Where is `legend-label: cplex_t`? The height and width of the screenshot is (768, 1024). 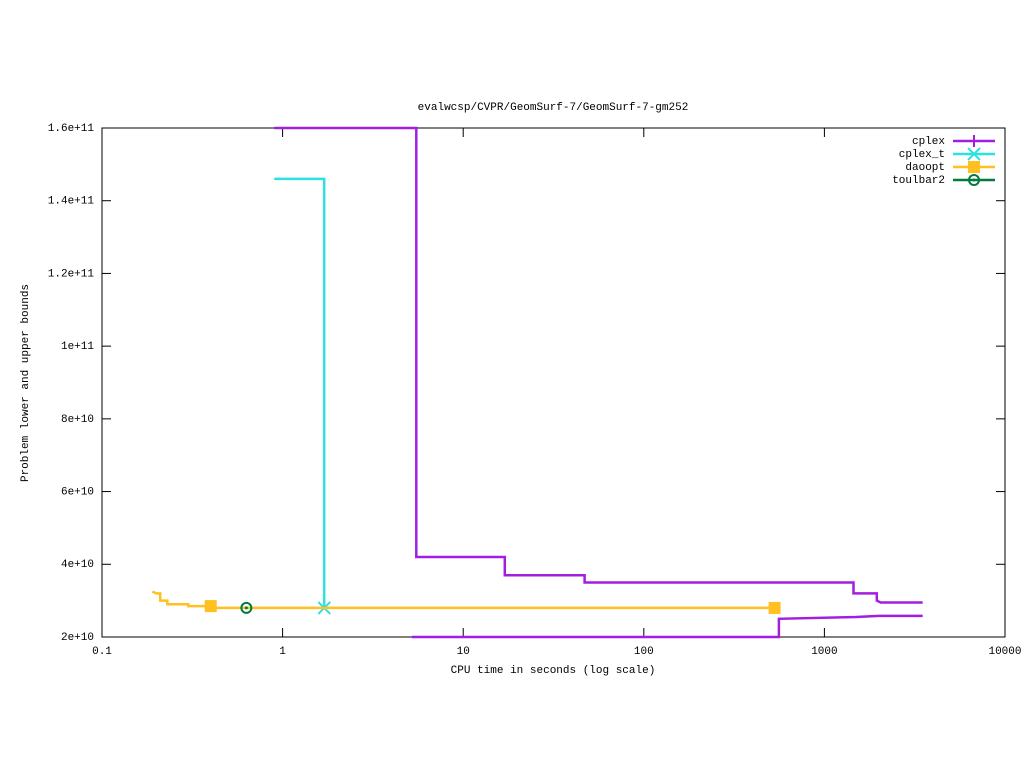 legend-label: cplex_t is located at coordinates (922, 155).